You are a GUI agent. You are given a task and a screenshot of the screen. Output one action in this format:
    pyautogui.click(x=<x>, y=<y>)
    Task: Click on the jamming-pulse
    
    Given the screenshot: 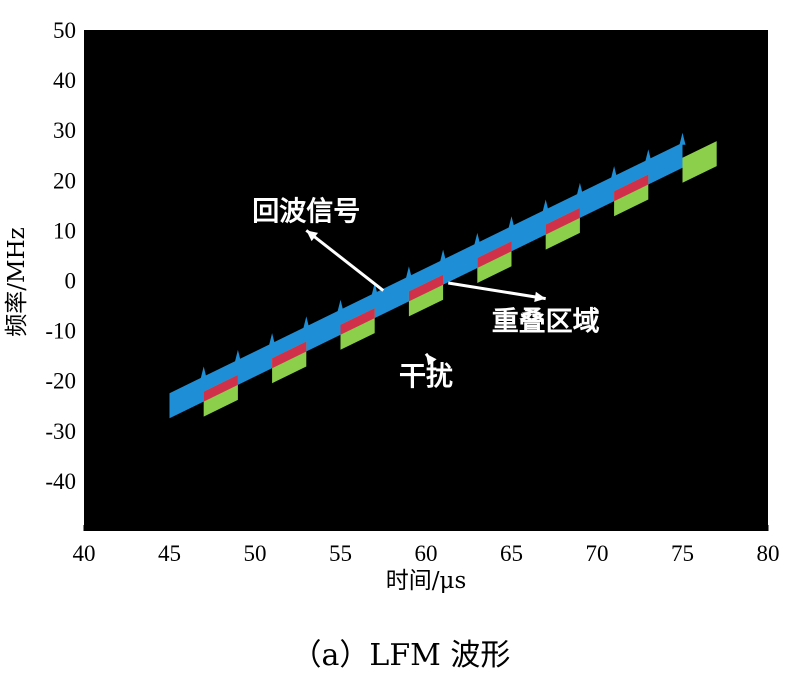 What is the action you would take?
    pyautogui.click(x=699, y=162)
    